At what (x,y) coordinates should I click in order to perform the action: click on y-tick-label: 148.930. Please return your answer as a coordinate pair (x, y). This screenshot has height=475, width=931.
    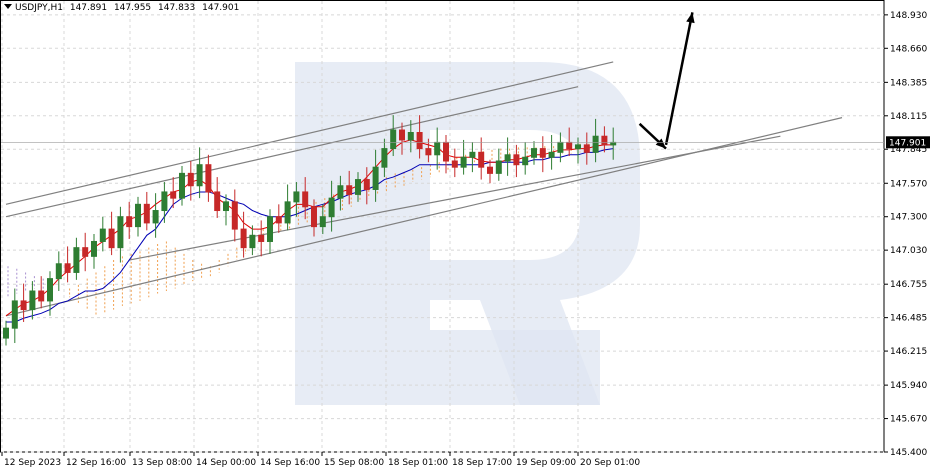
    Looking at the image, I should click on (908, 16).